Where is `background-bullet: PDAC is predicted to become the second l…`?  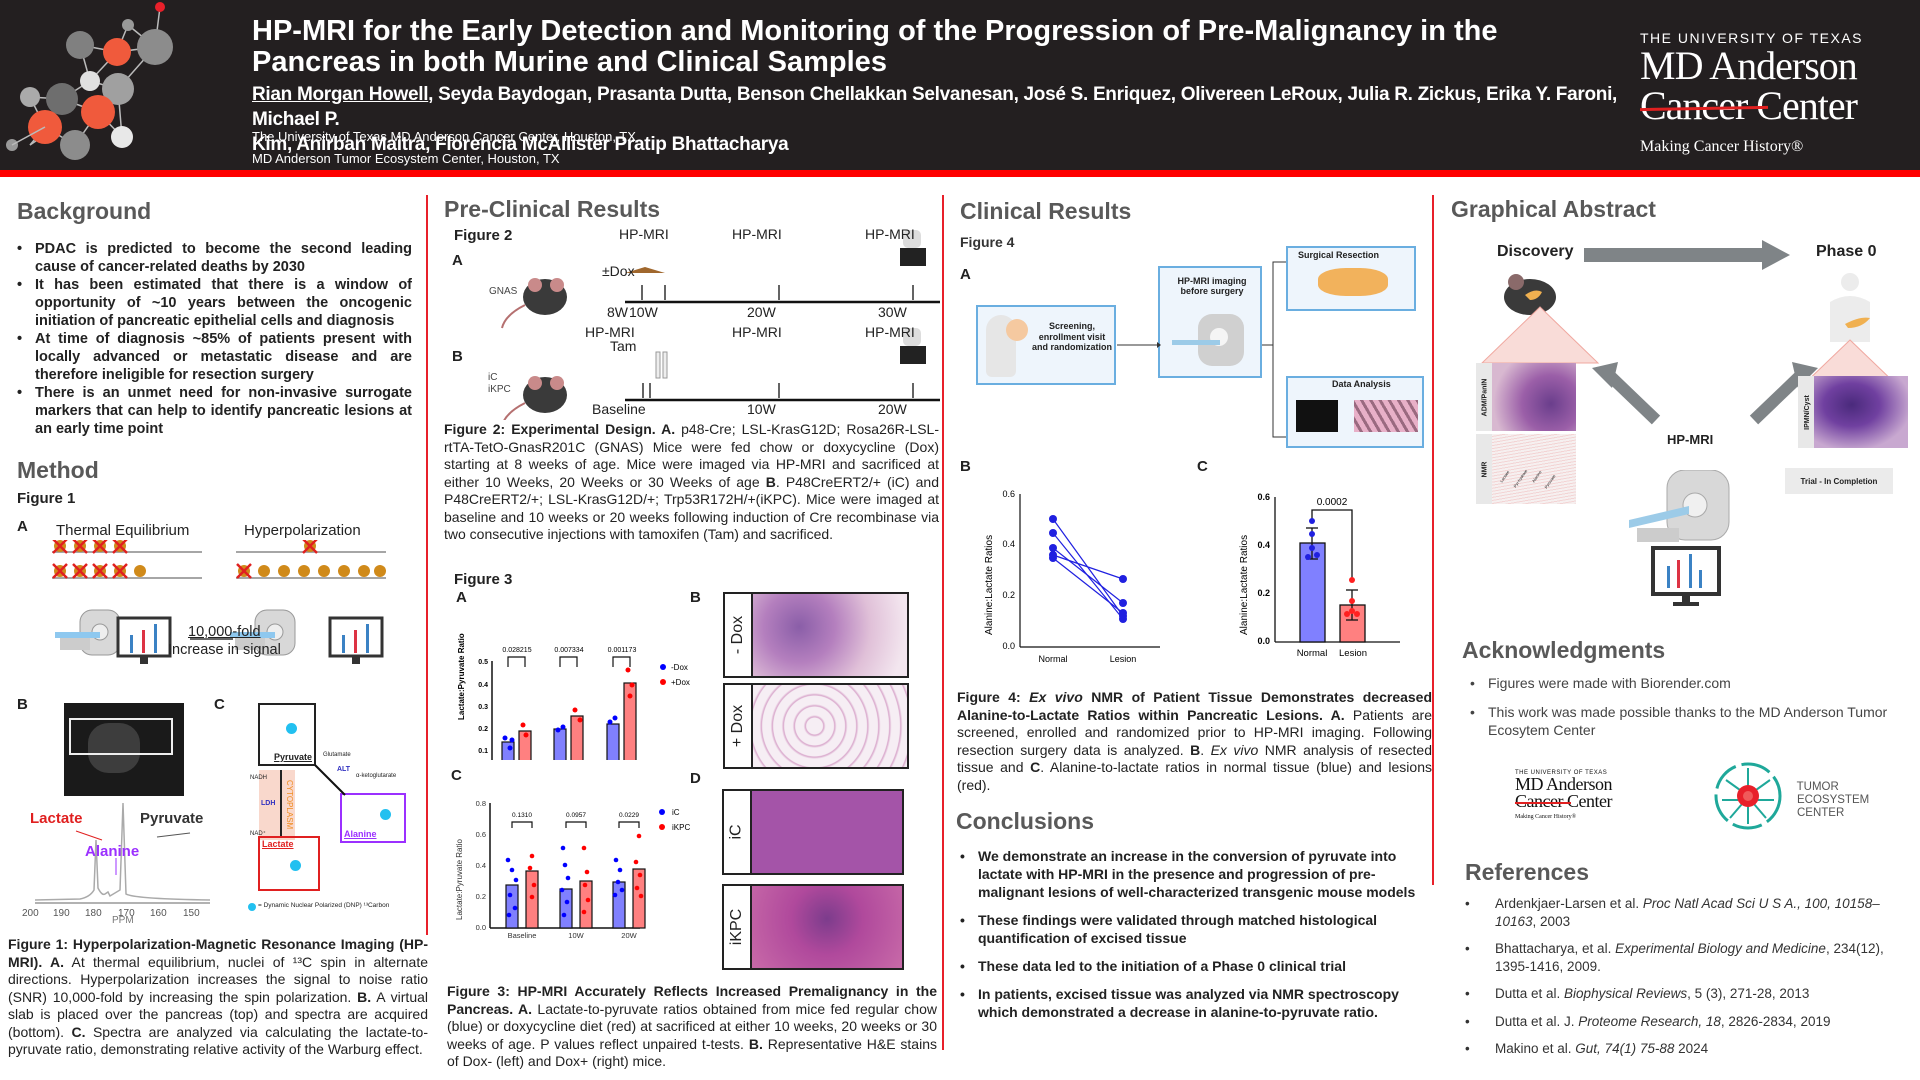
background-bullet: PDAC is predicted to become the second l… is located at coordinates (214, 258).